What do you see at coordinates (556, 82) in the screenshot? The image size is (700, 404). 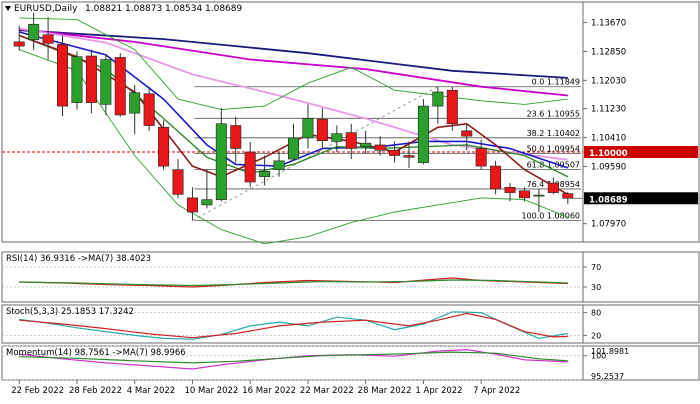 I see `fib-level-label: 0.0 1.11849` at bounding box center [556, 82].